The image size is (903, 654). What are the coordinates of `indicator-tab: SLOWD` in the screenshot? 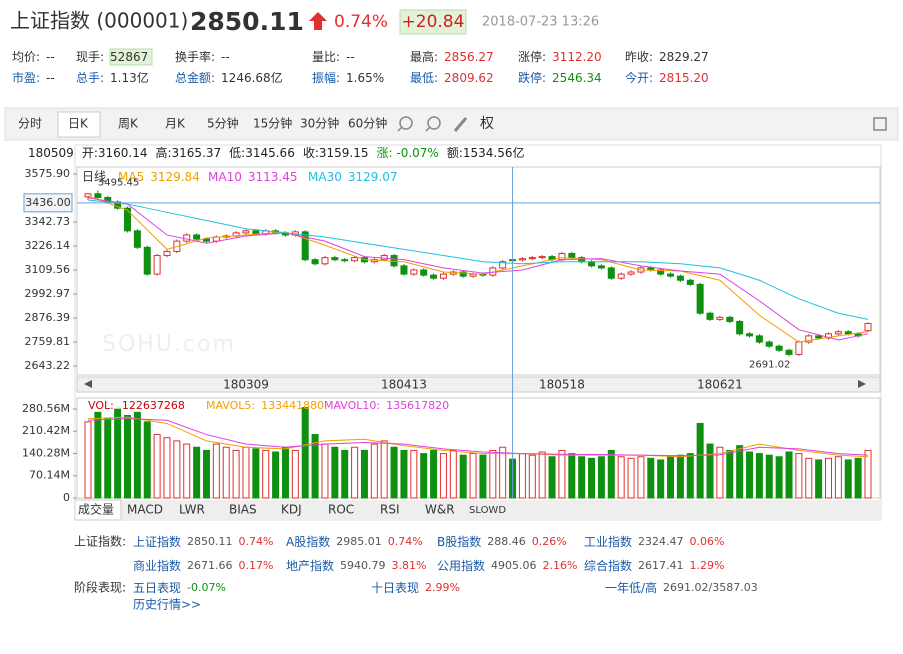 It's located at (487, 510).